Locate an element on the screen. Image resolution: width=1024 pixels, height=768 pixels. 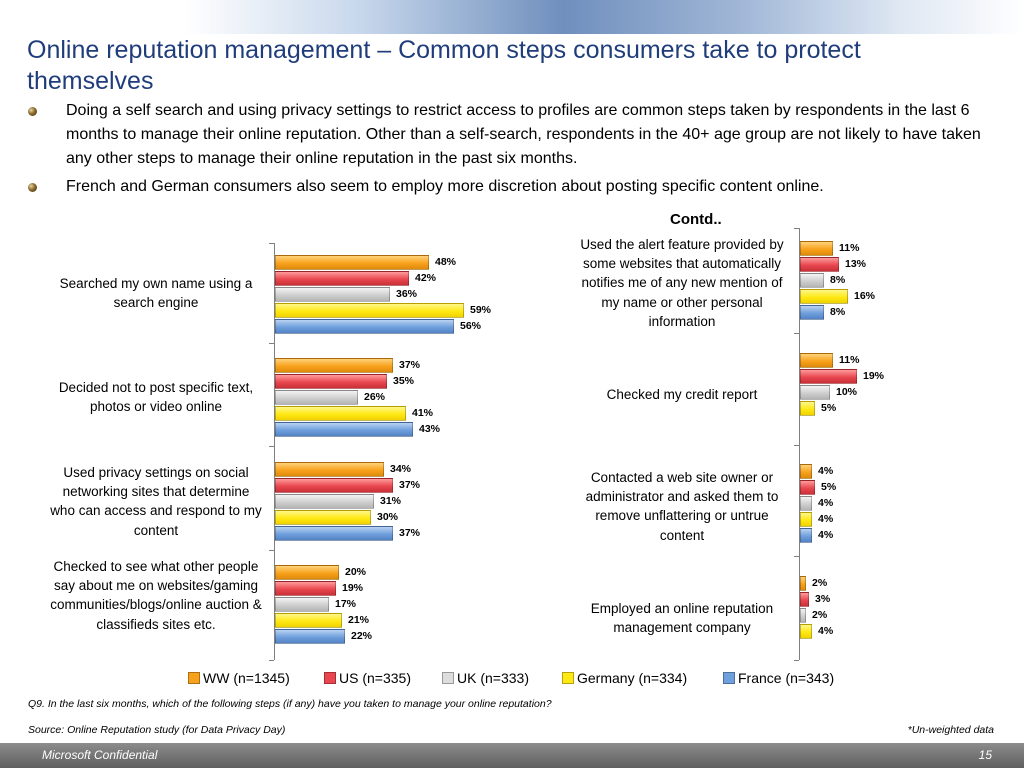
data-label: 3% is located at coordinates (823, 599).